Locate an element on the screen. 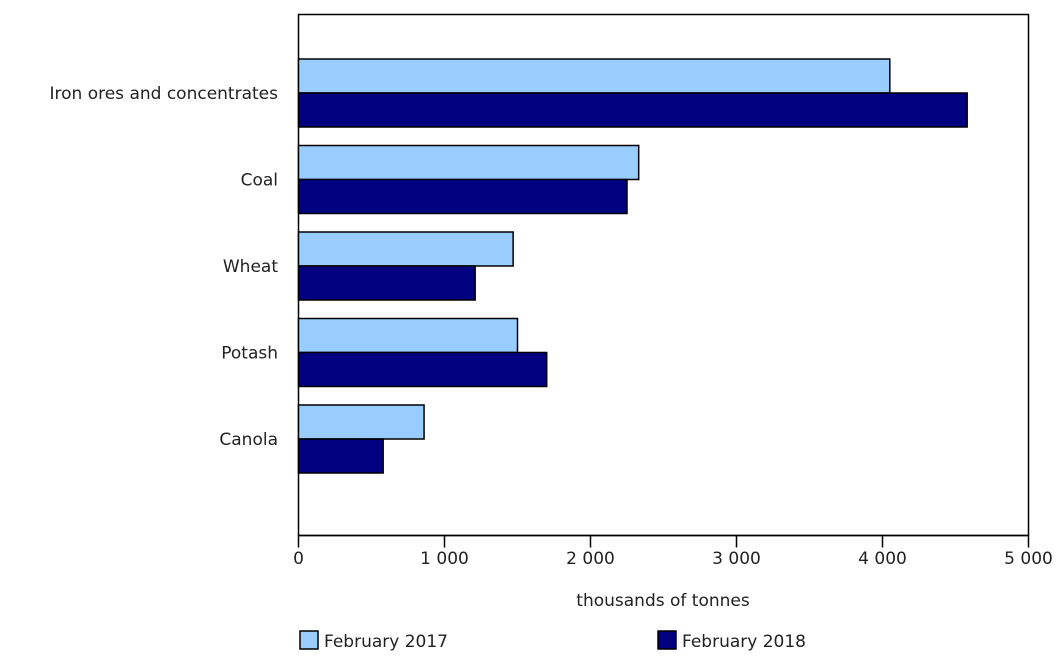 This screenshot has height=660, width=1059. x-tick-label: 0 is located at coordinates (298, 559).